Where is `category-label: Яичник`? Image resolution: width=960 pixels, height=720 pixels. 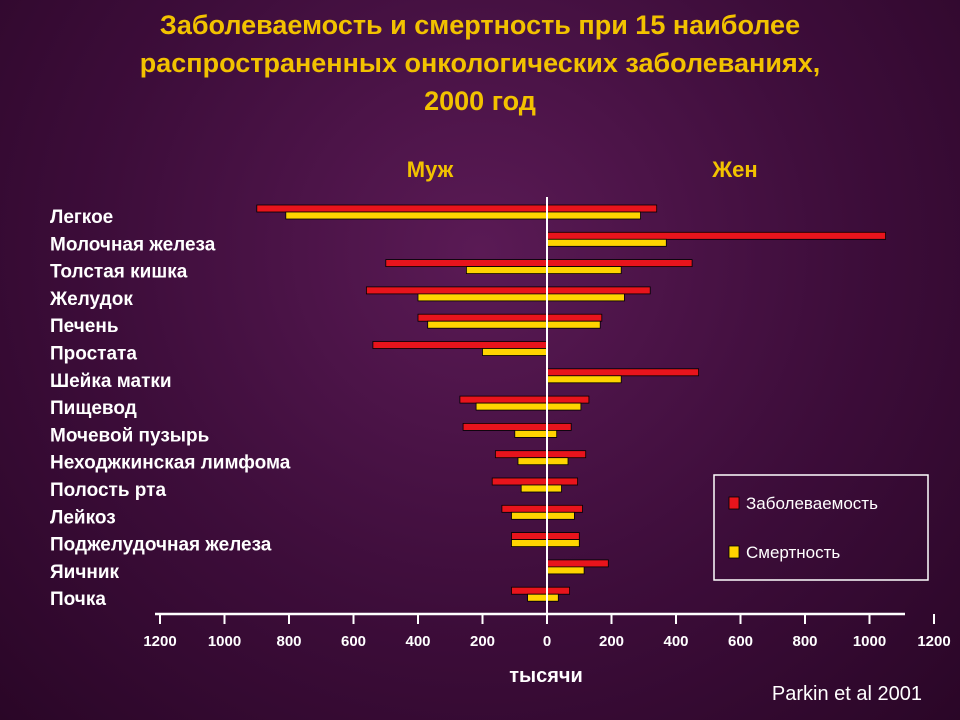
category-label: Яичник is located at coordinates (85, 572).